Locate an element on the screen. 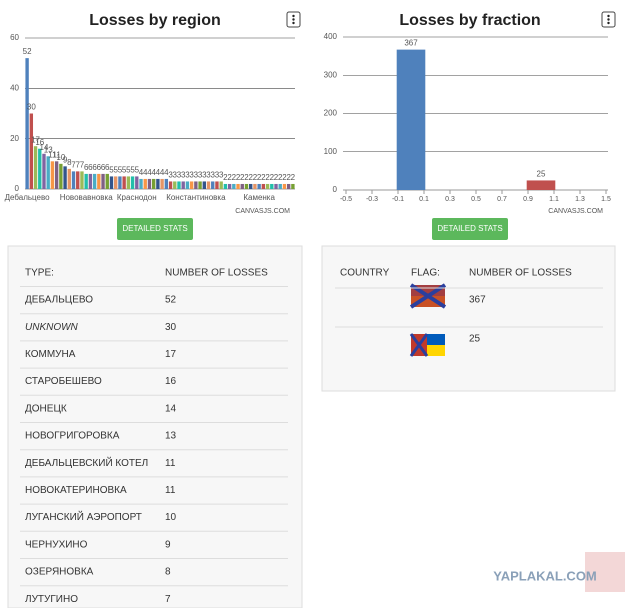 This screenshot has height=613, width=640. x-tick-label: 1.3 is located at coordinates (580, 199).